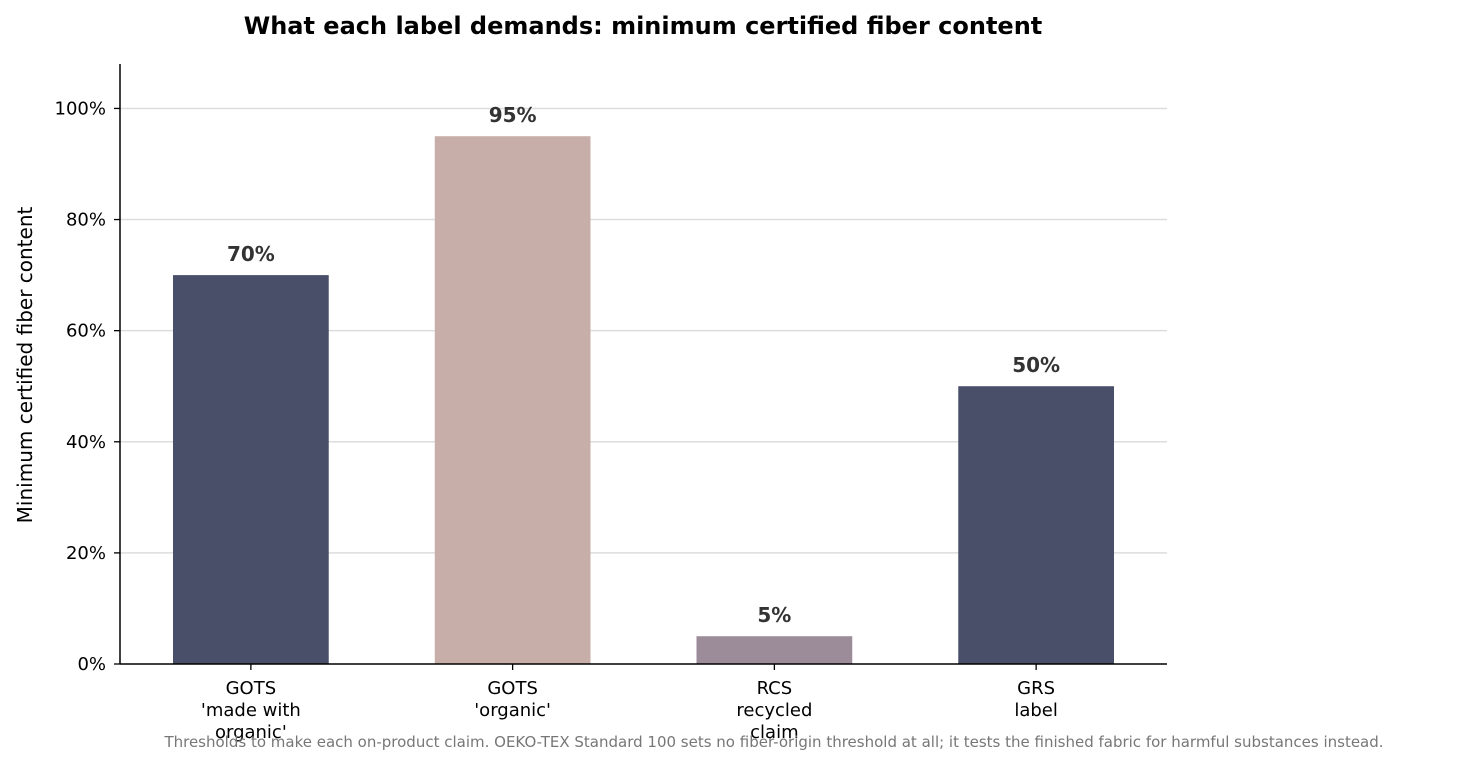 This screenshot has width=1464, height=765. I want to click on x-tick-label-line: recycled, so click(774, 710).